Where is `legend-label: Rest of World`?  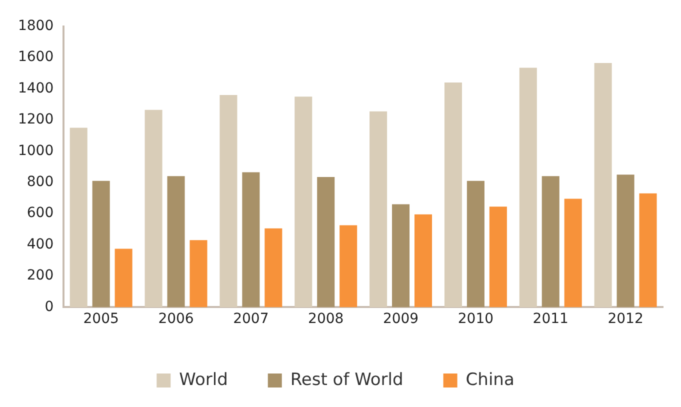 legend-label: Rest of World is located at coordinates (347, 380).